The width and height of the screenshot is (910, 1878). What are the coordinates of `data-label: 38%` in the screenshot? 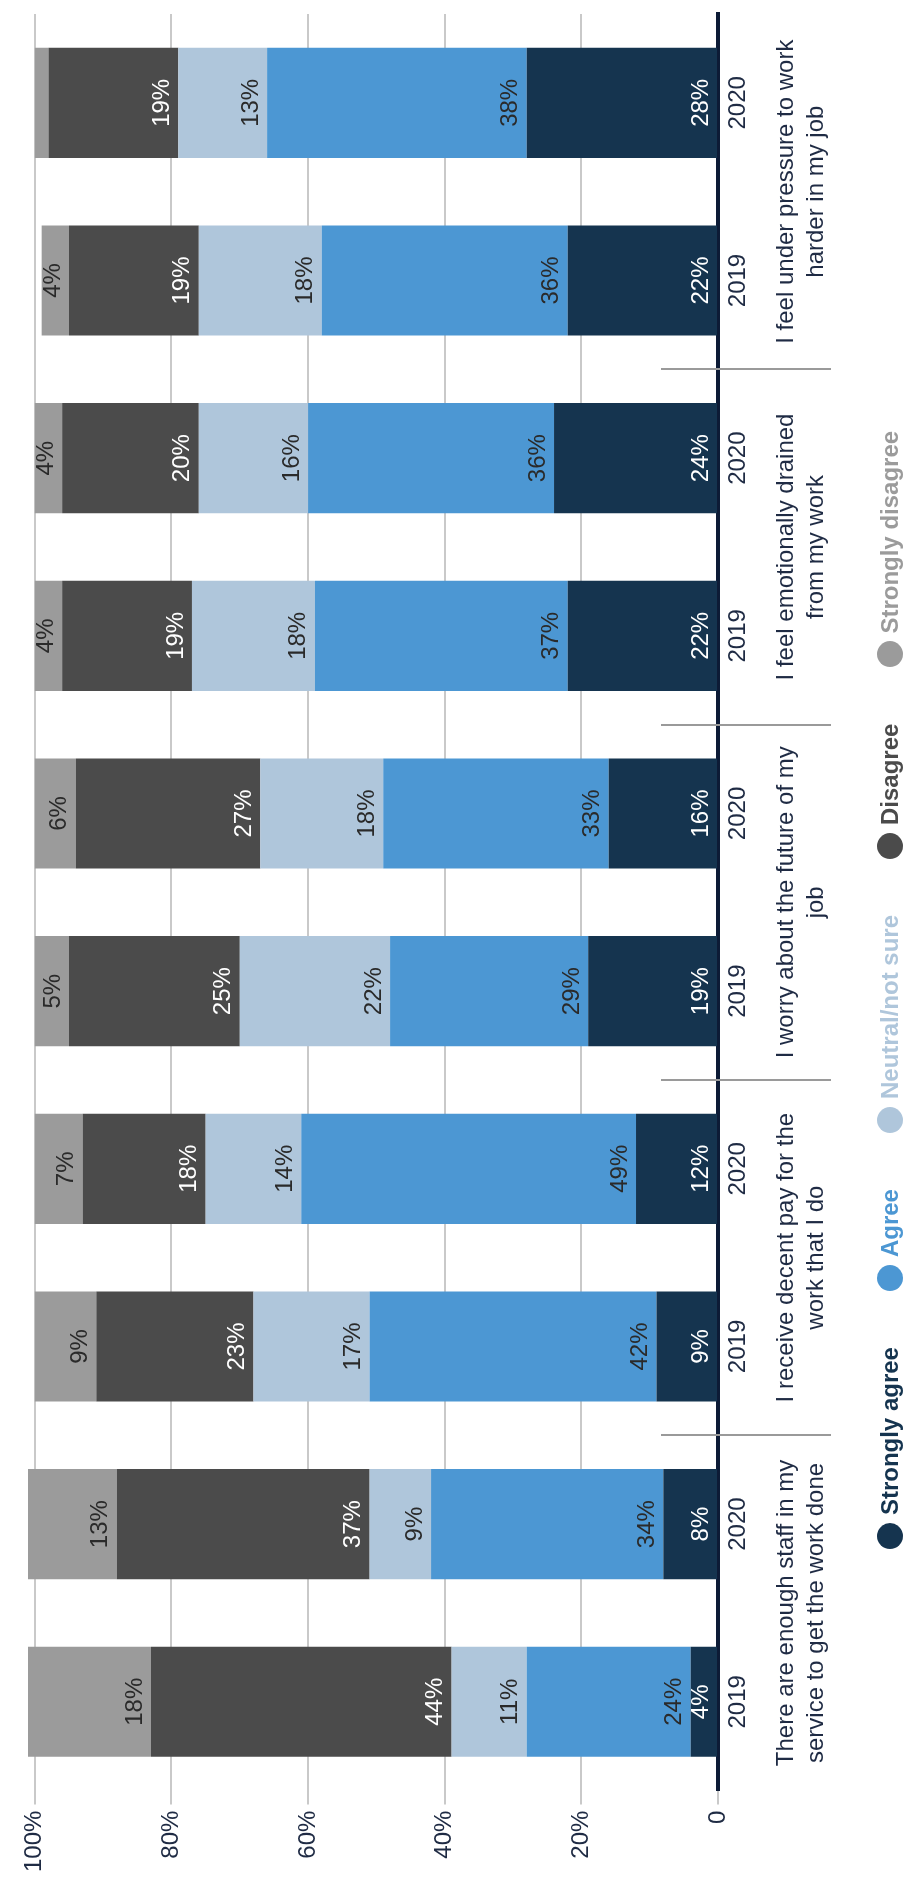 It's located at (509, 102).